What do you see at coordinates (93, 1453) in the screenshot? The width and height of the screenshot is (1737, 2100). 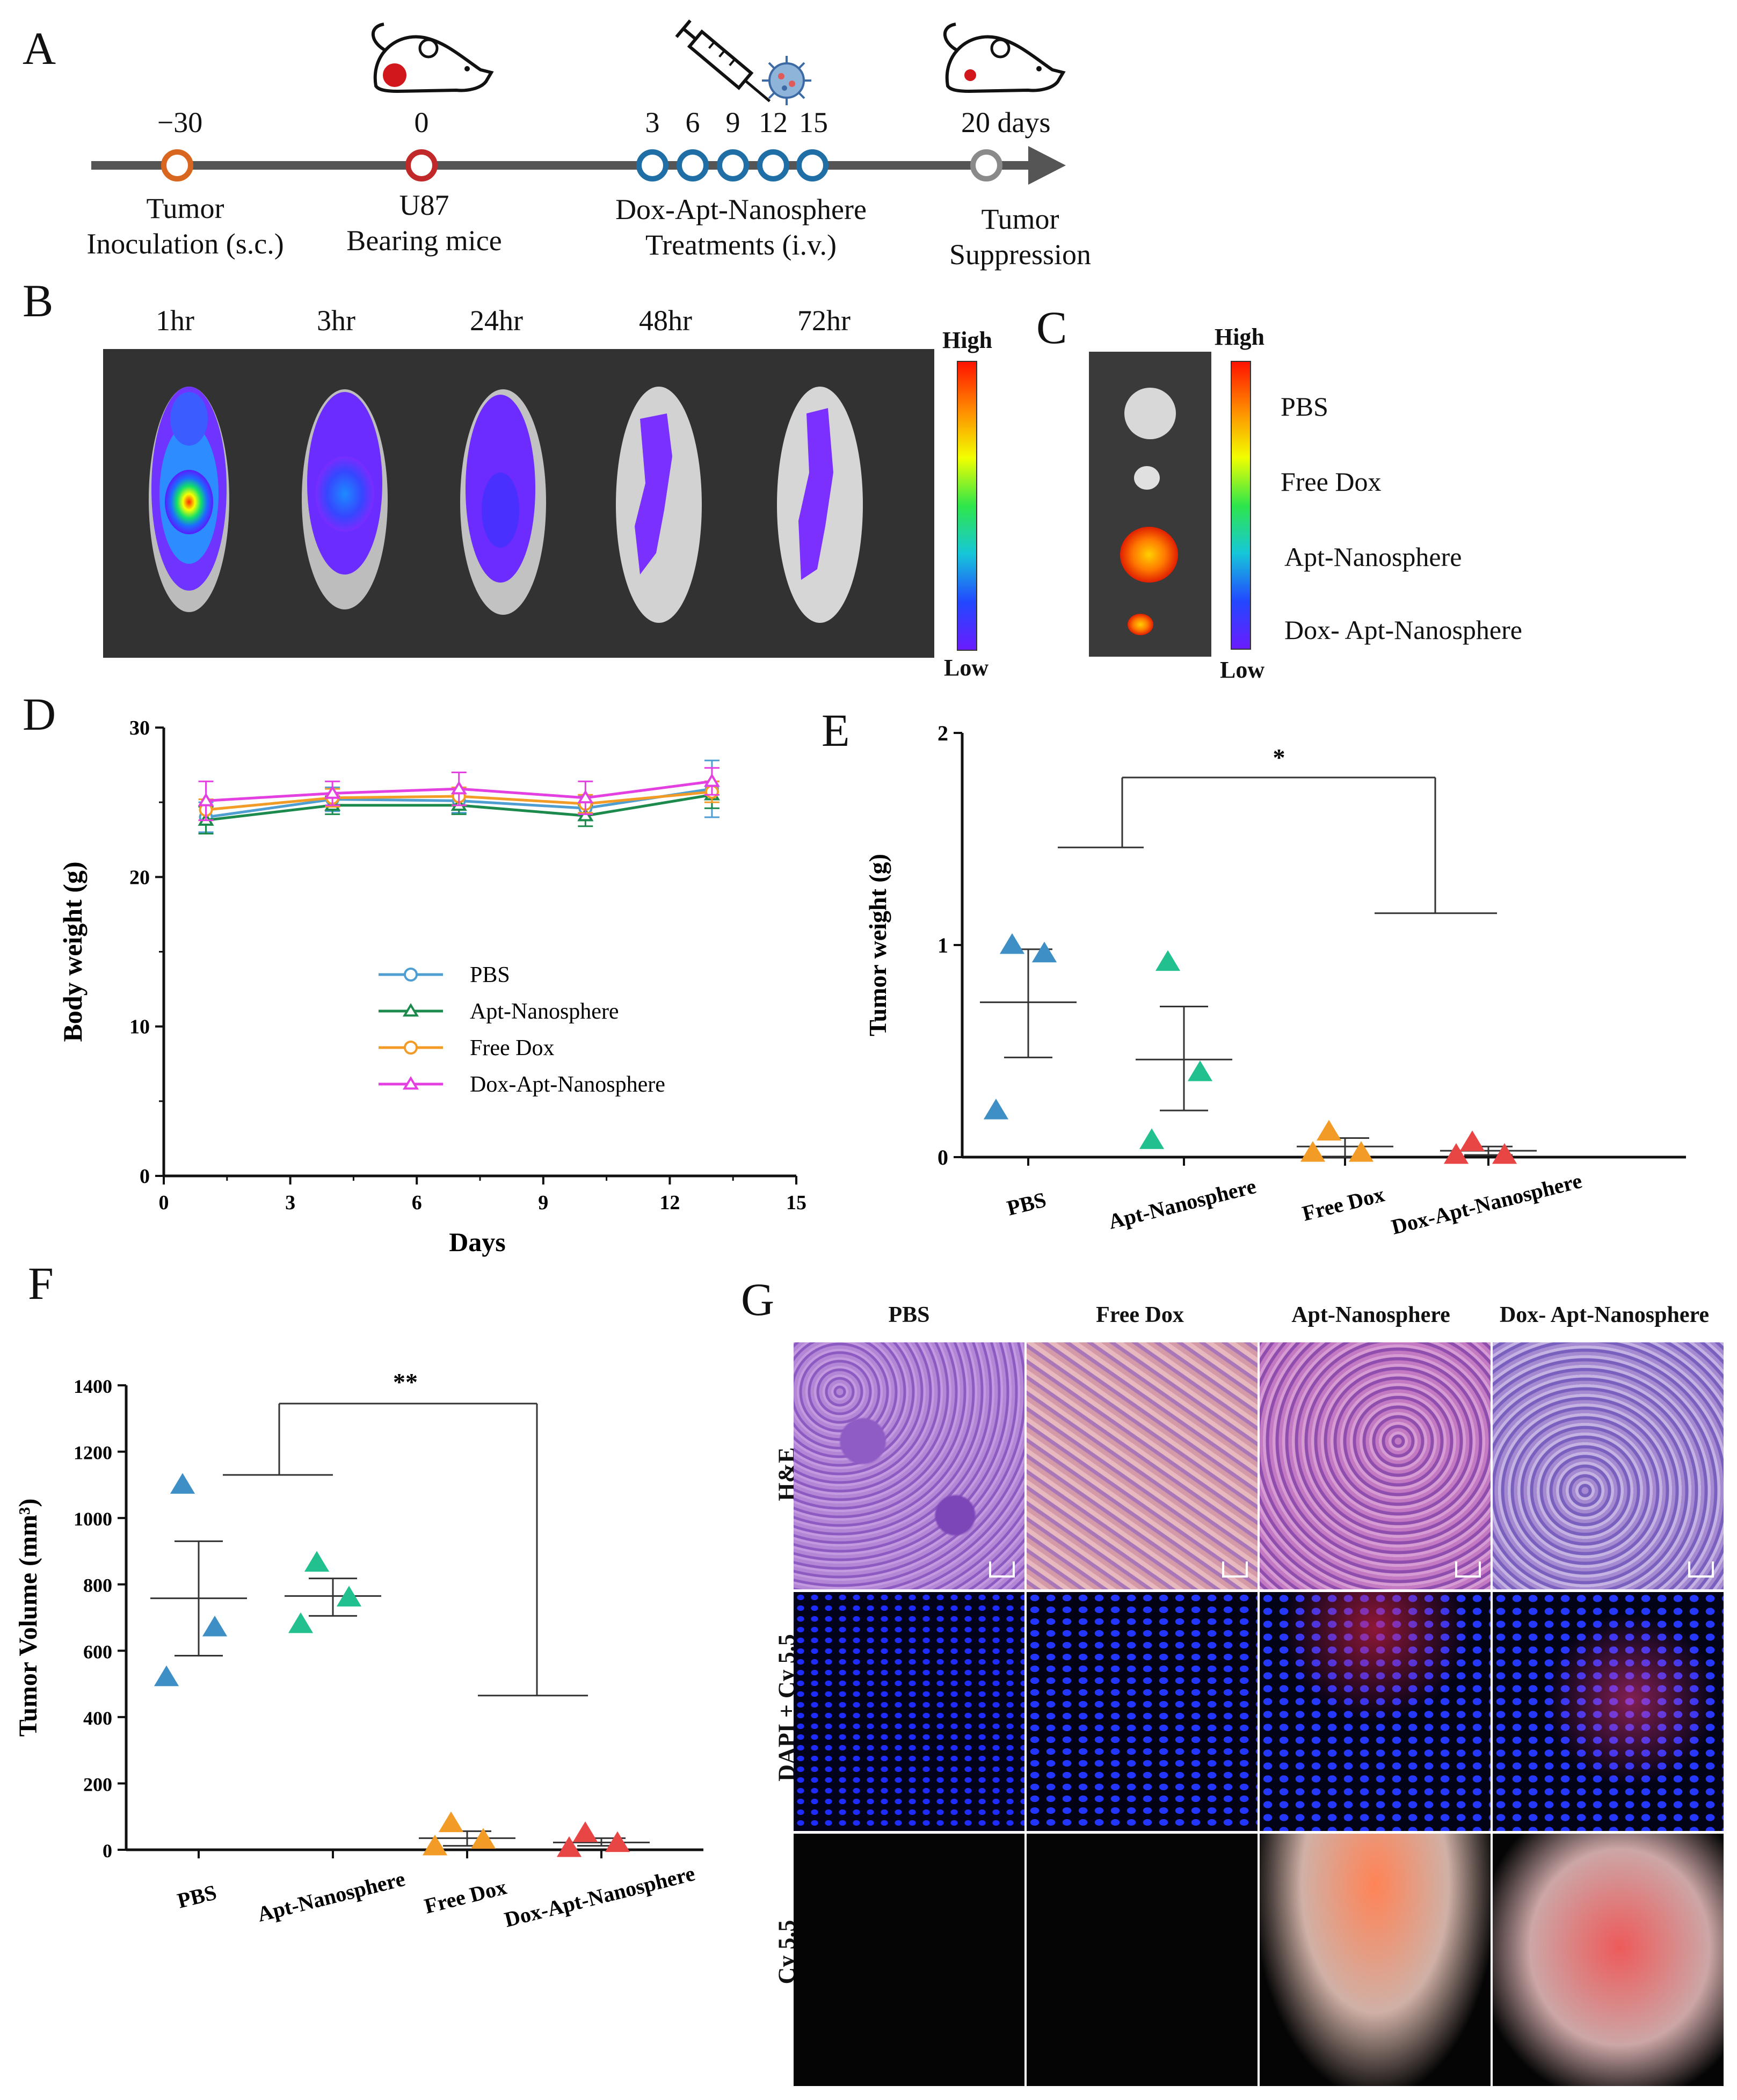 I see `y-tick-label: 1200` at bounding box center [93, 1453].